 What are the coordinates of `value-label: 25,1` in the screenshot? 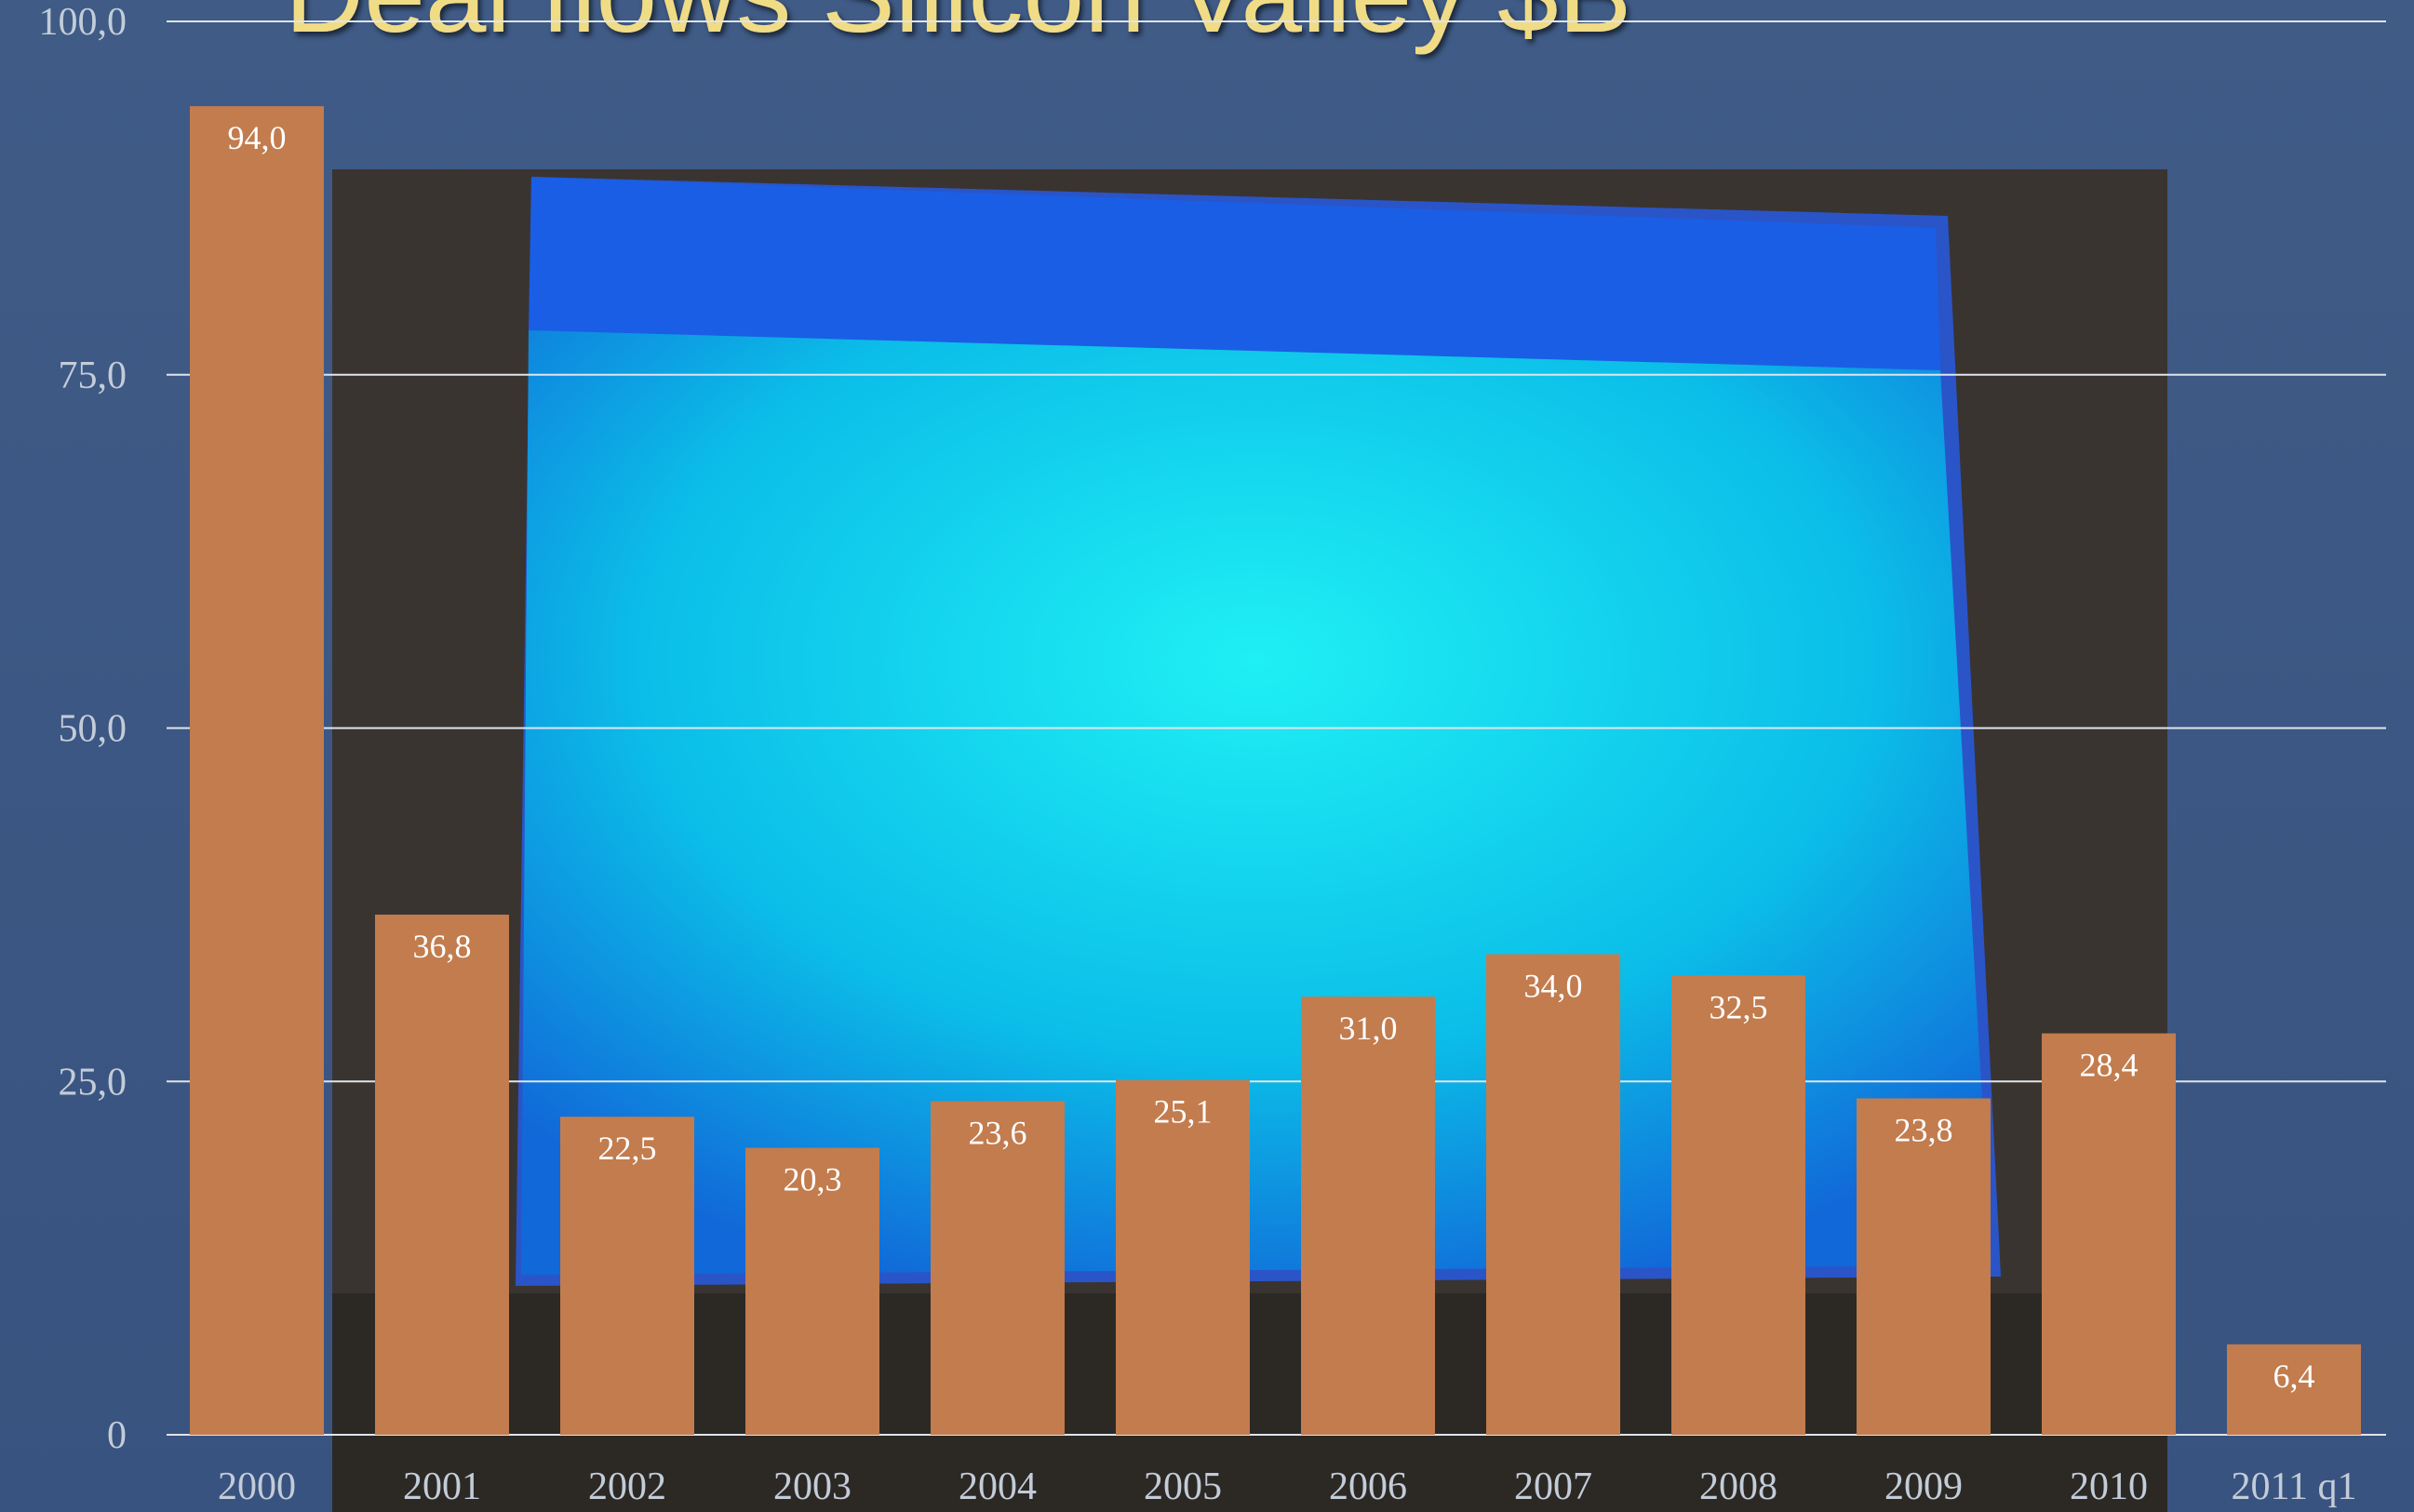 It's located at (1183, 1112).